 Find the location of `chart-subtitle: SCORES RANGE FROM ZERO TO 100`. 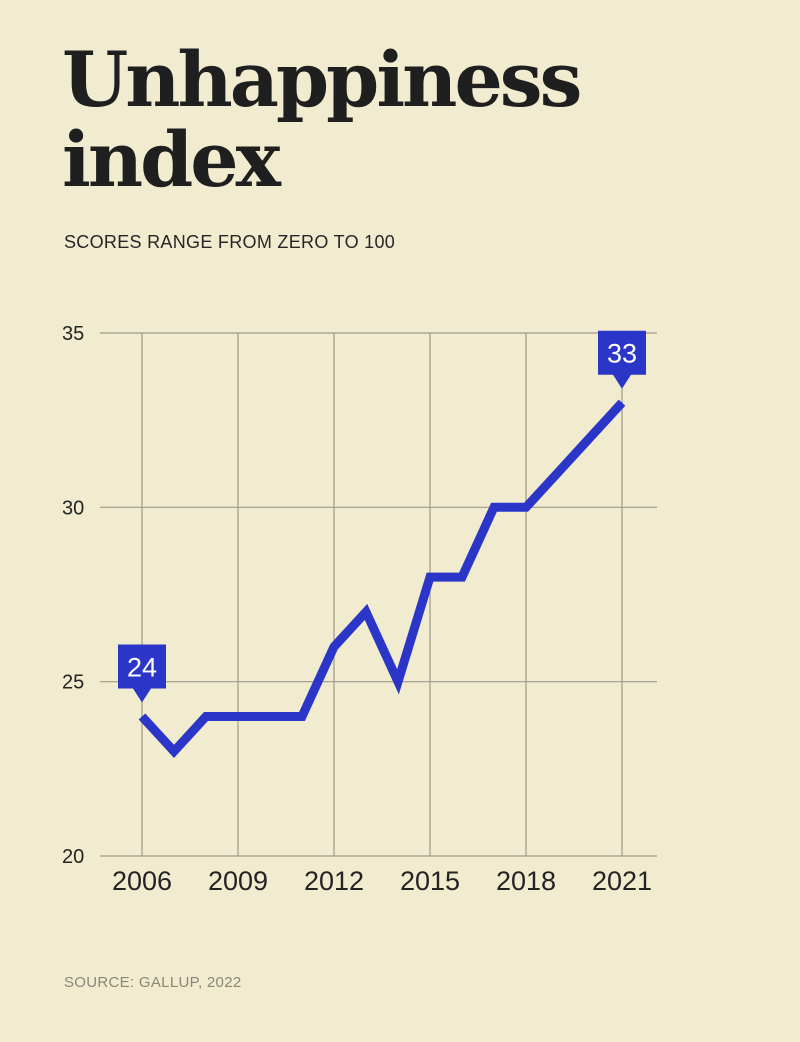

chart-subtitle: SCORES RANGE FROM ZERO TO 100 is located at coordinates (230, 242).